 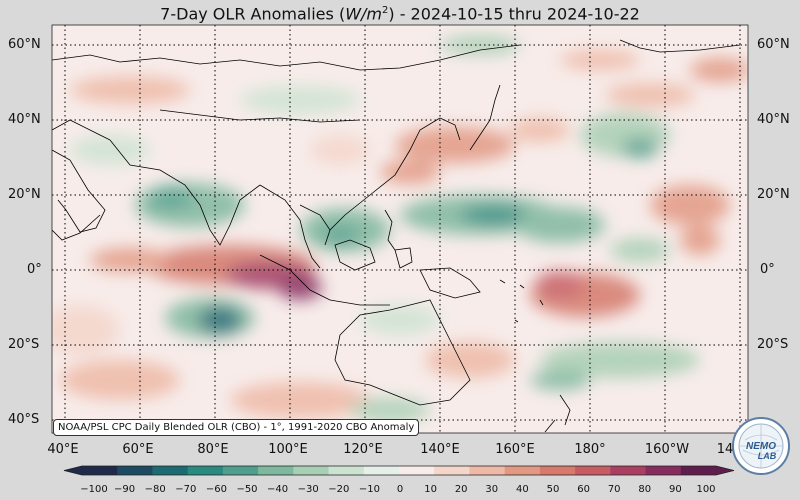 What do you see at coordinates (369, 489) in the screenshot?
I see `colorbar-tick-label: −10` at bounding box center [369, 489].